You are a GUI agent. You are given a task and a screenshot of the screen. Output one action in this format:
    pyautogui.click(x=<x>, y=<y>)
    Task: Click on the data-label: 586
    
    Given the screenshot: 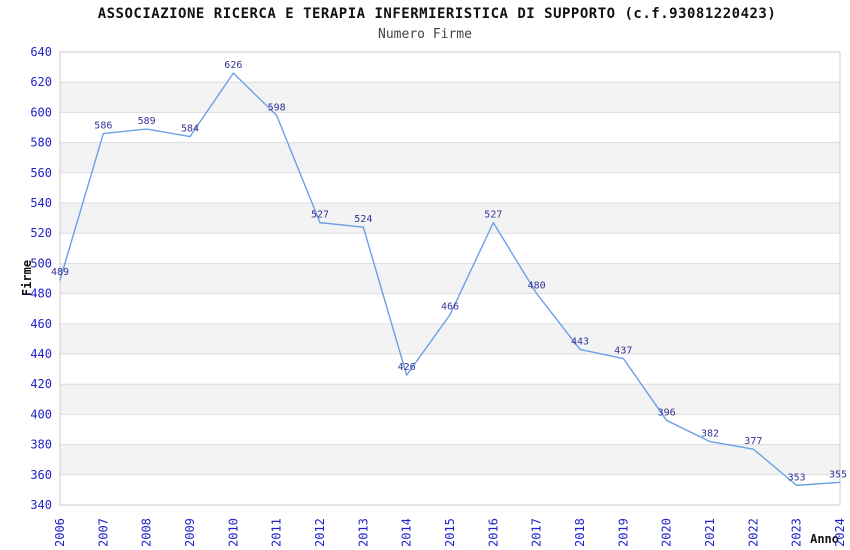 What is the action you would take?
    pyautogui.click(x=103, y=126)
    